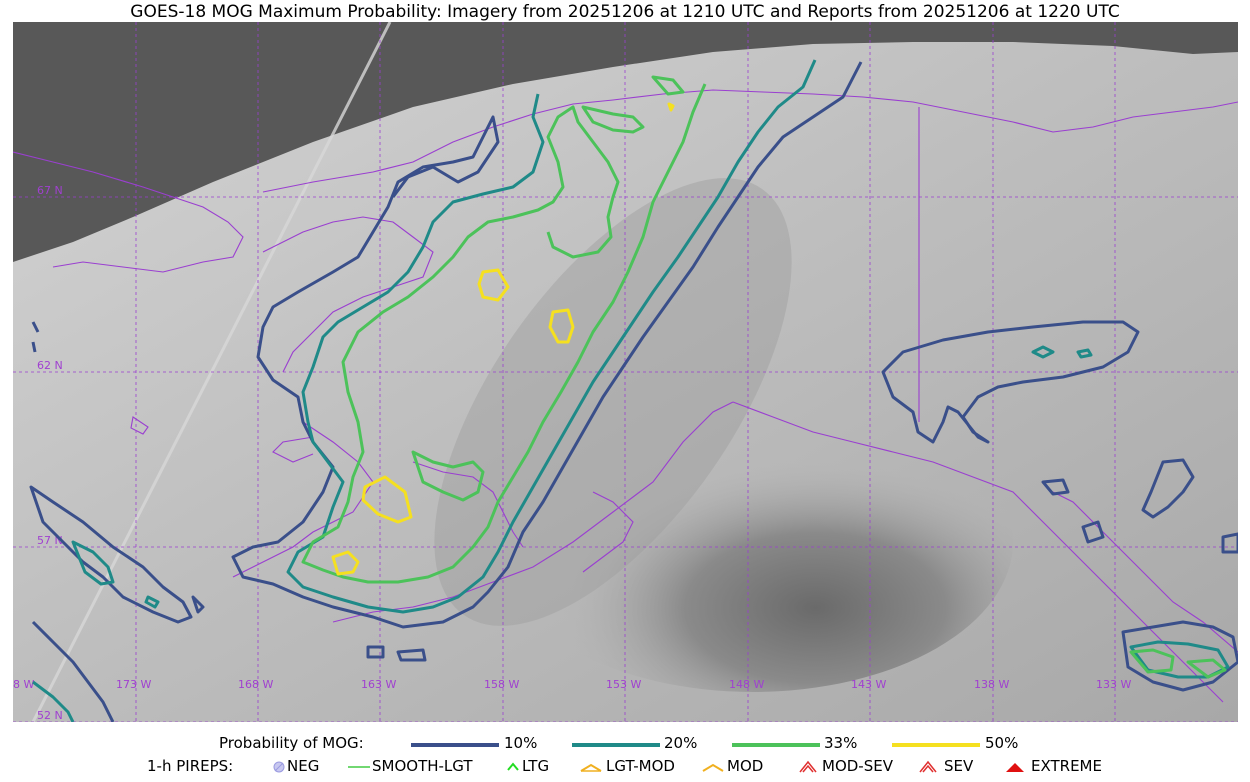 Image resolution: width=1250 pixels, height=782 pixels. What do you see at coordinates (616, 745) in the screenshot?
I see `swatch-20pct` at bounding box center [616, 745].